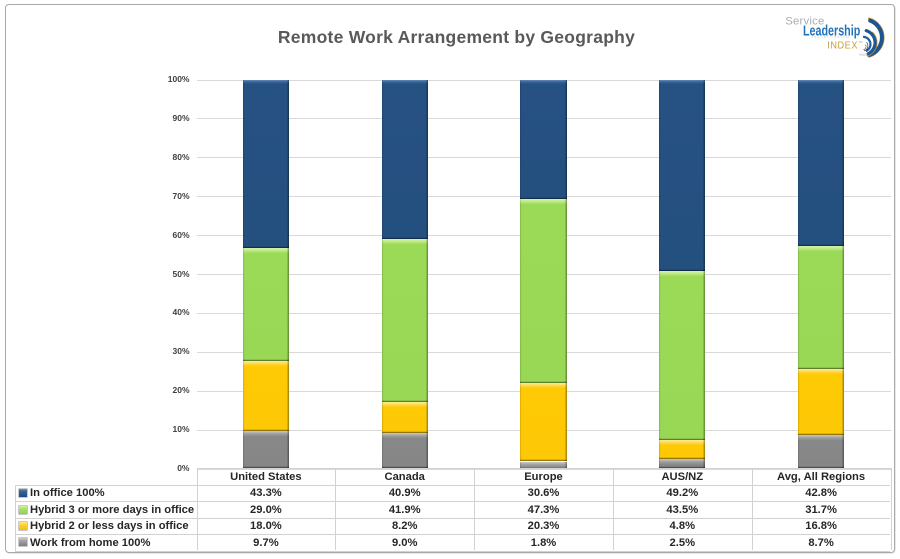  What do you see at coordinates (861, 42) in the screenshot?
I see `svg-text: TM` at bounding box center [861, 42].